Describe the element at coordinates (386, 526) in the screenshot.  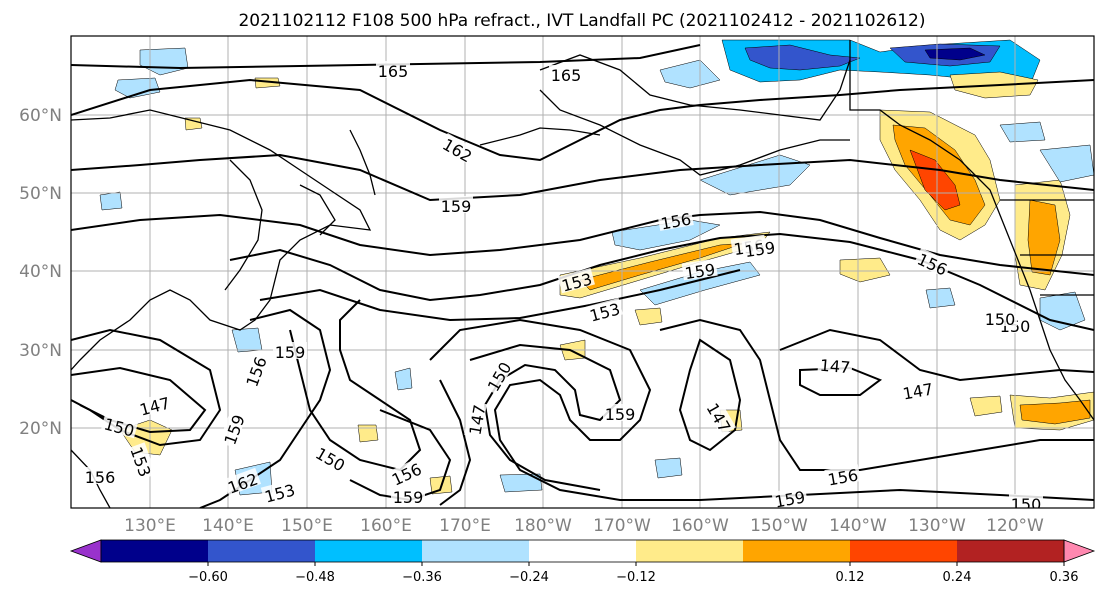
I see `lon-label: 160°E` at that location.